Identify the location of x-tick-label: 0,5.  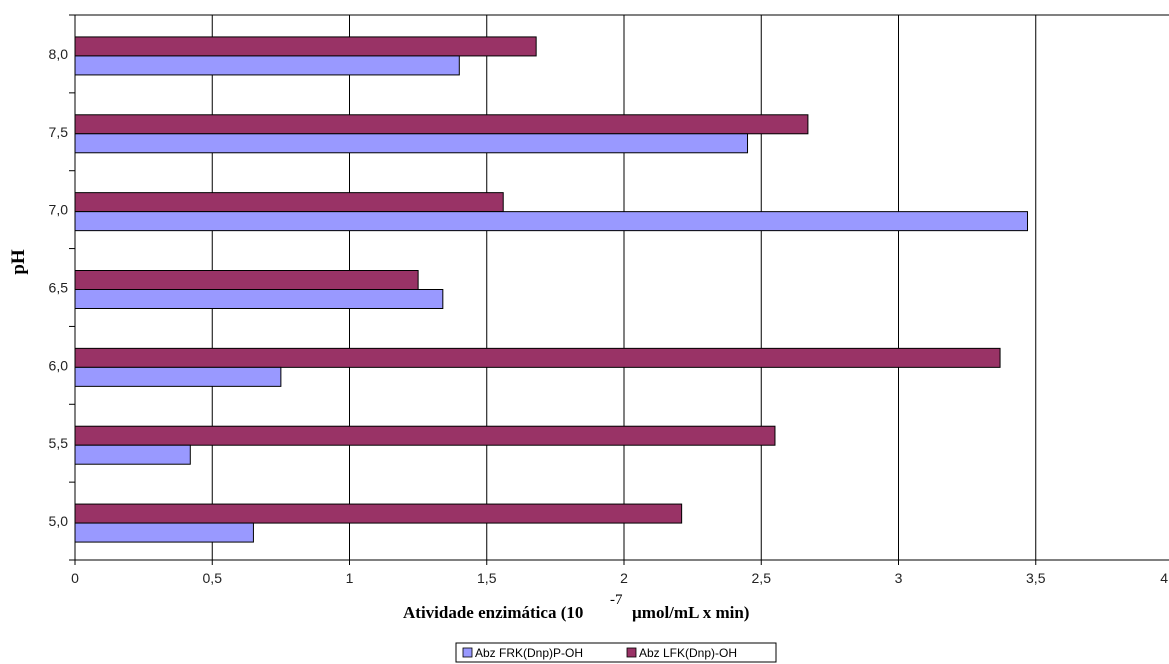
(213, 578).